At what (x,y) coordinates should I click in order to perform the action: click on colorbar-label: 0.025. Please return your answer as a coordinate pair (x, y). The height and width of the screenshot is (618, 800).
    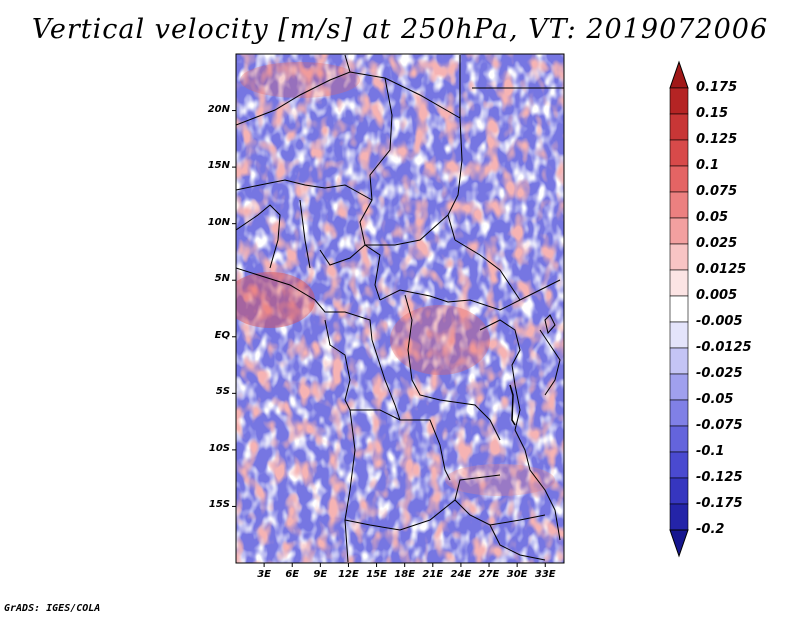
    Looking at the image, I should click on (717, 243).